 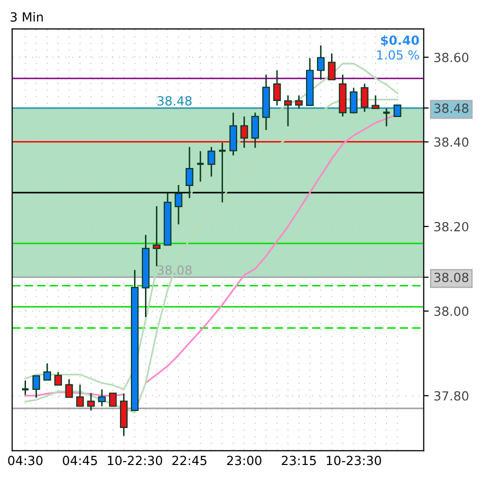 What do you see at coordinates (354, 461) in the screenshot?
I see `x-tick-label: 10-23:30` at bounding box center [354, 461].